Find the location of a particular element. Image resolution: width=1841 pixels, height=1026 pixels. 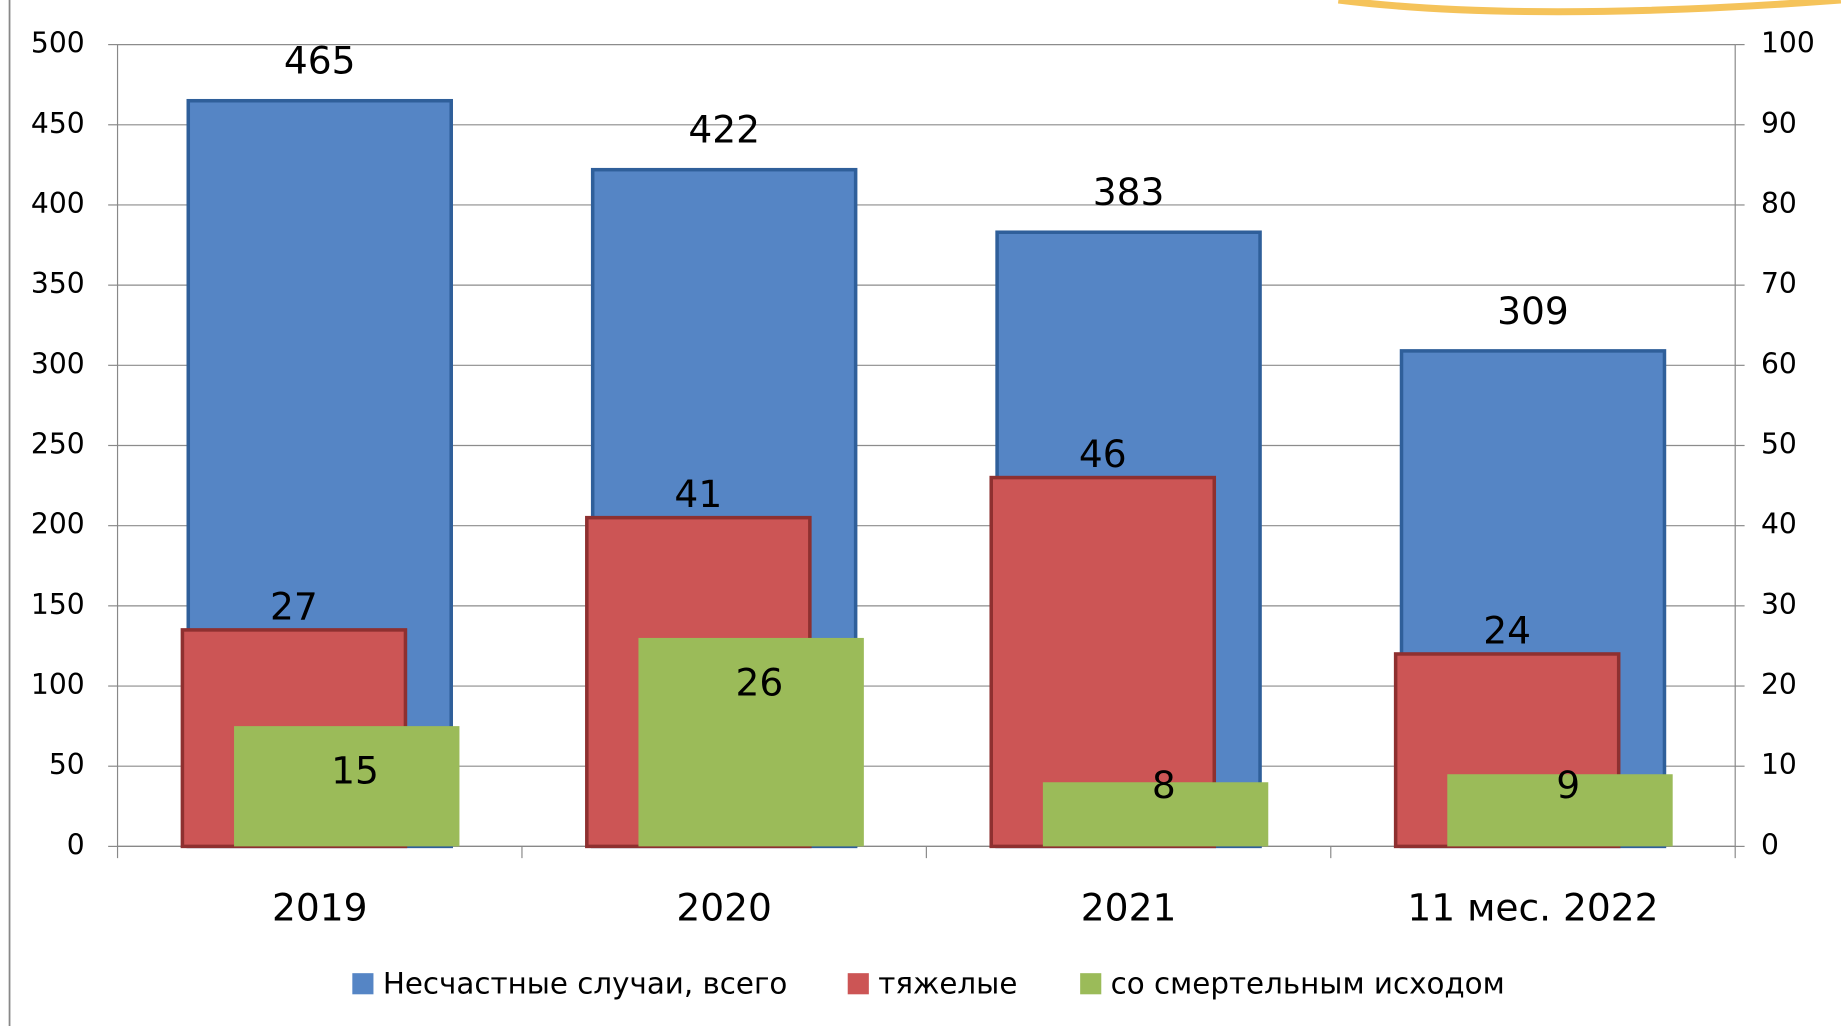

y-tick-label: 250 is located at coordinates (58, 444).